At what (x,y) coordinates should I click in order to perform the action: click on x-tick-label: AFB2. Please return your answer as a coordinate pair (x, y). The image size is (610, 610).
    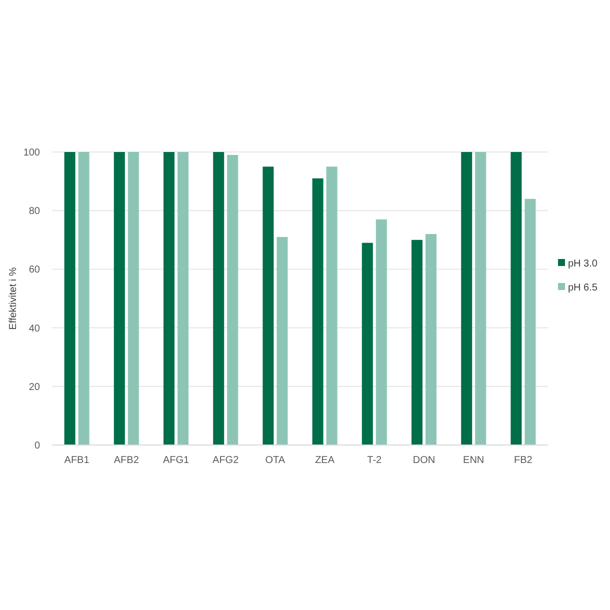
    Looking at the image, I should click on (127, 460).